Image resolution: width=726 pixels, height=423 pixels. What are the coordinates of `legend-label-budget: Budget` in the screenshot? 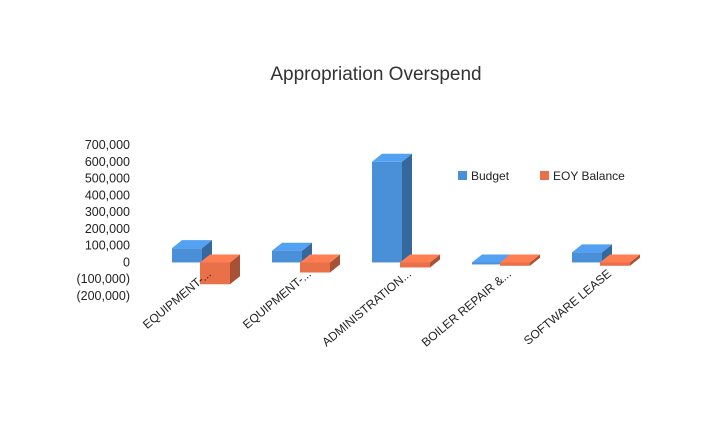 It's located at (490, 176).